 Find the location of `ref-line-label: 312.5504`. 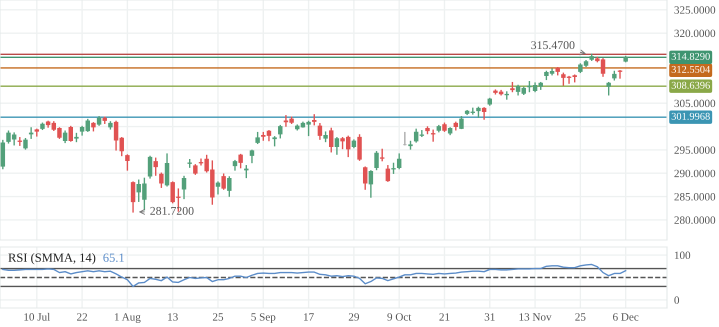

ref-line-label: 312.5504 is located at coordinates (691, 69).